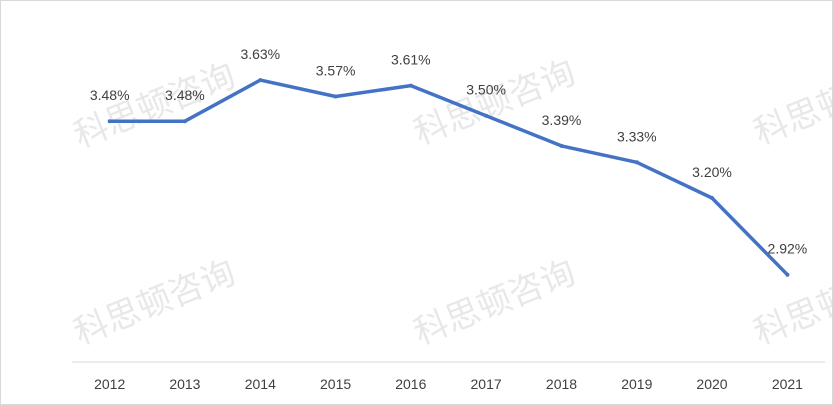  What do you see at coordinates (711, 384) in the screenshot?
I see `x-tick-label: 2020` at bounding box center [711, 384].